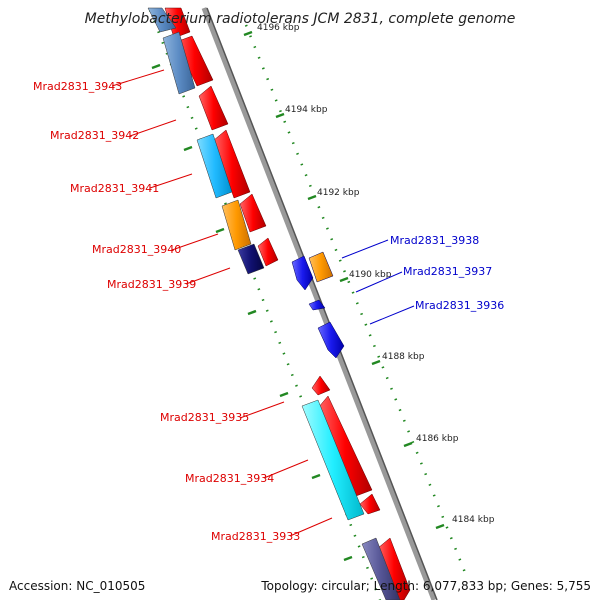 This screenshot has width=600, height=600. What do you see at coordinates (255, 536) in the screenshot?
I see `gene-label-3933: Mrad2831_3933` at bounding box center [255, 536].